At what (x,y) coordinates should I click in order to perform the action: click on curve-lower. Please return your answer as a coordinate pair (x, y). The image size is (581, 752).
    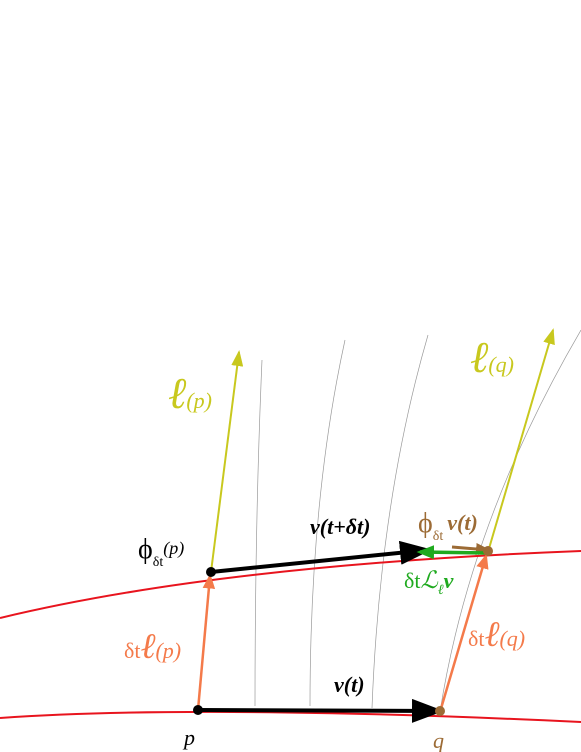
    Looking at the image, I should click on (290, 716).